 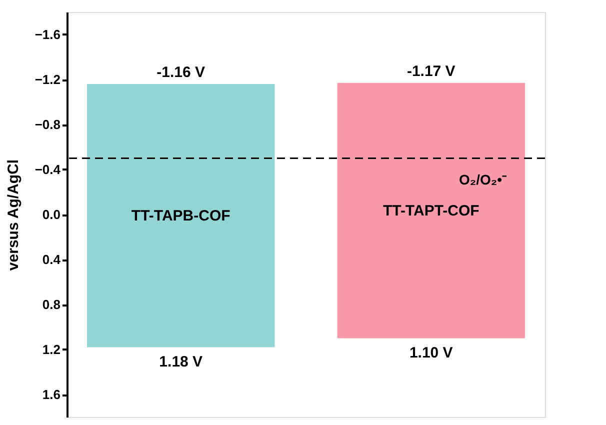 What do you see at coordinates (51, 349) in the screenshot?
I see `y-tick-label: 1.2` at bounding box center [51, 349].